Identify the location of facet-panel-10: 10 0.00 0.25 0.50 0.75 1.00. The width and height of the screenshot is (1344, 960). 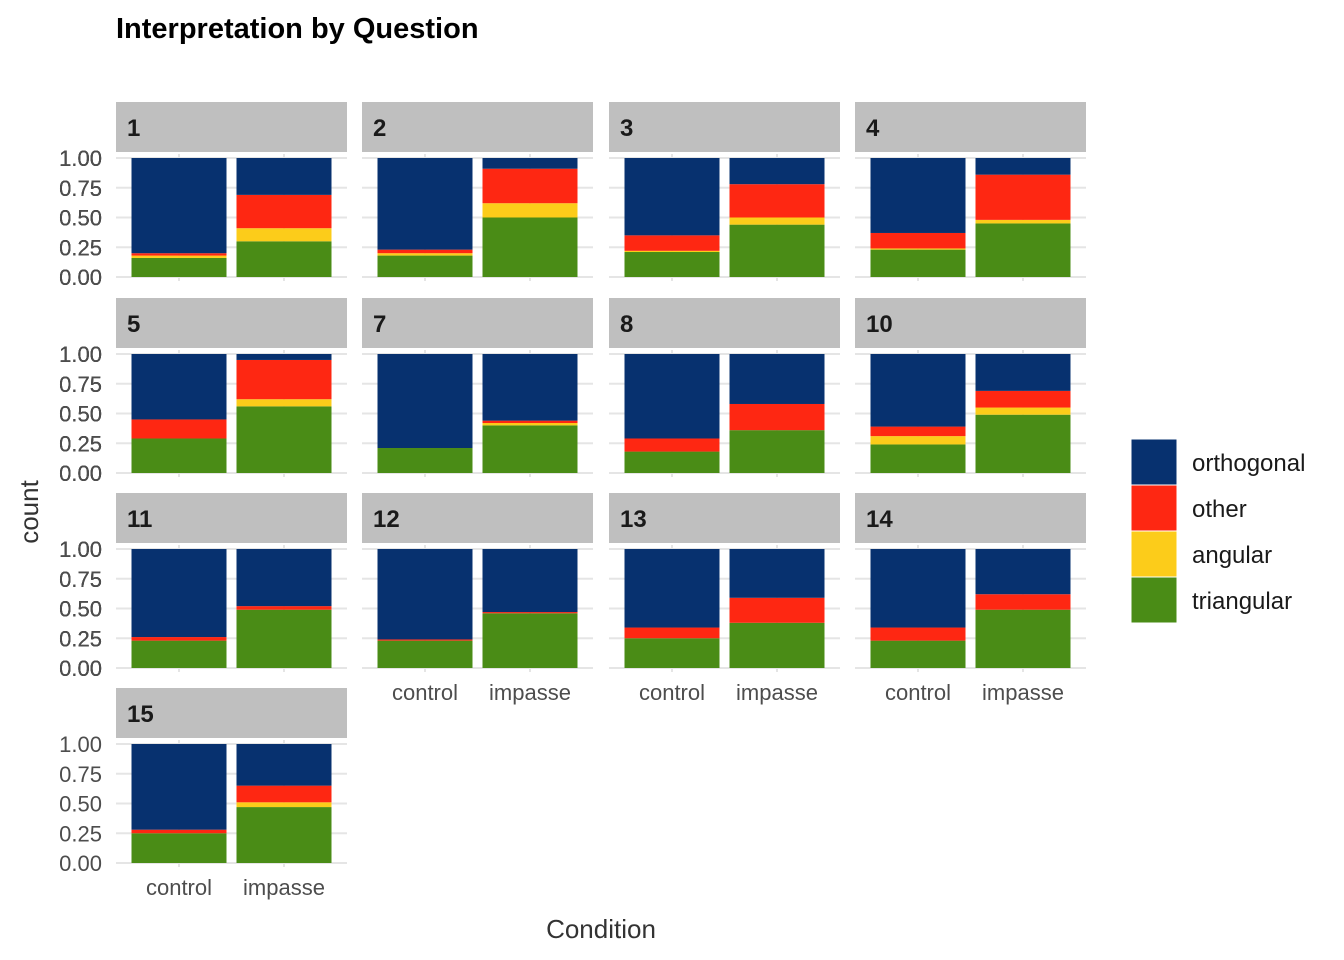
(572, 392).